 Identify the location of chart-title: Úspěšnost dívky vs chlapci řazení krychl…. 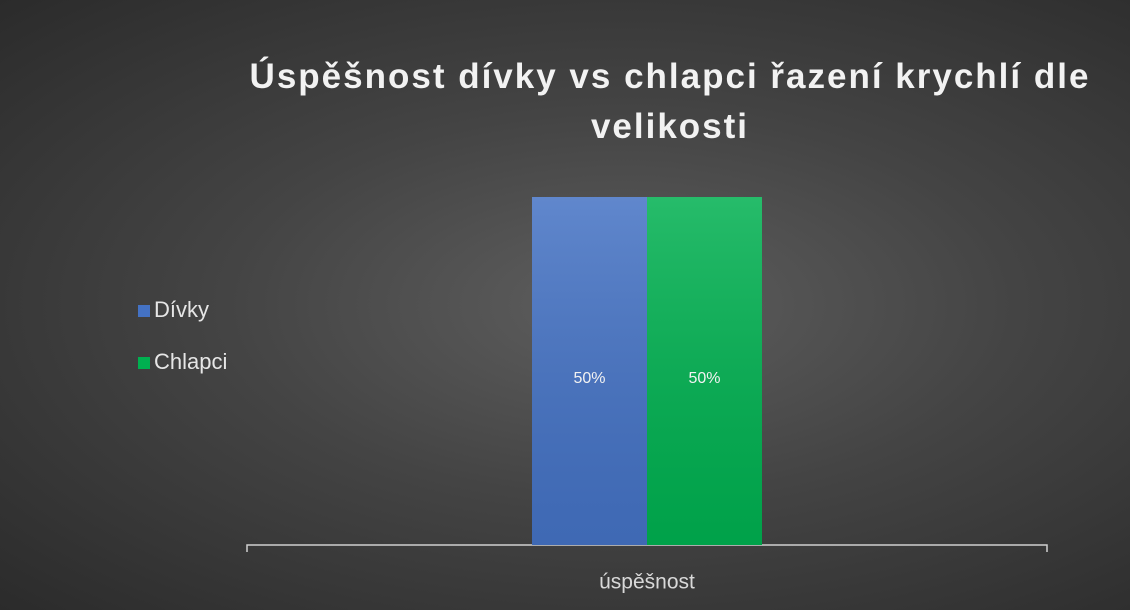
(670, 101).